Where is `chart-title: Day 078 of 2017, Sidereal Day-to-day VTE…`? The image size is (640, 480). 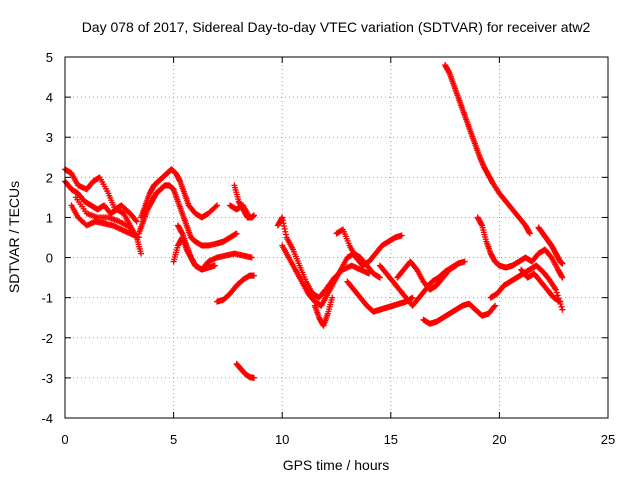
chart-title: Day 078 of 2017, Sidereal Day-to-day VTE… is located at coordinates (336, 27).